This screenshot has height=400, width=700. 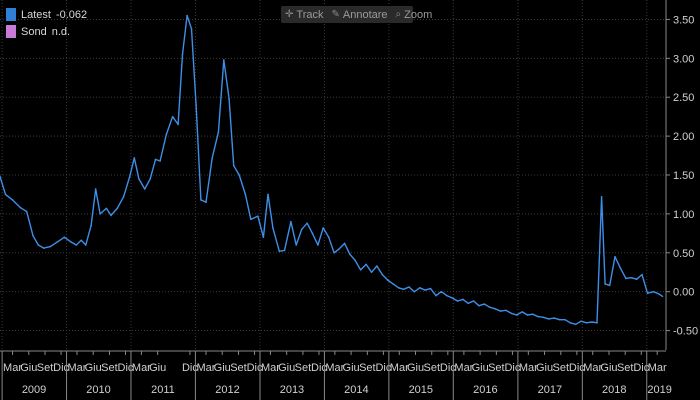 What do you see at coordinates (304, 15) in the screenshot?
I see `track-button: ✛ Track` at bounding box center [304, 15].